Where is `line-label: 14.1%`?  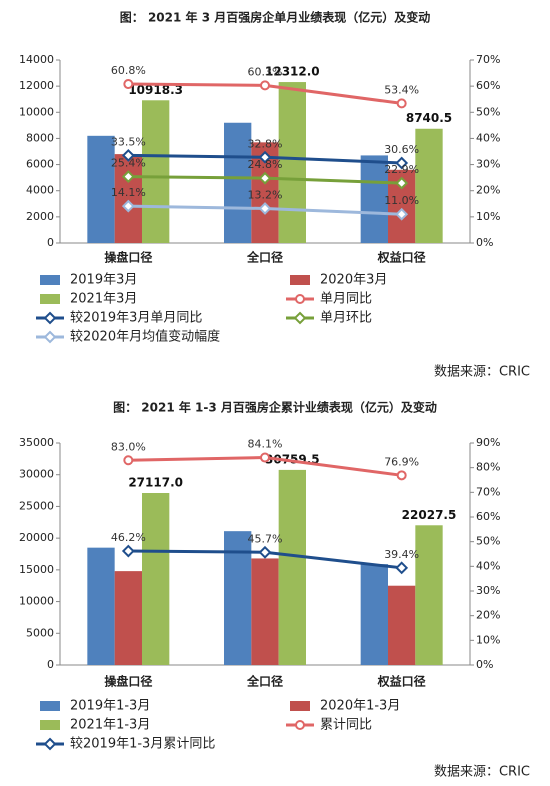
line-label: 14.1% is located at coordinates (128, 192).